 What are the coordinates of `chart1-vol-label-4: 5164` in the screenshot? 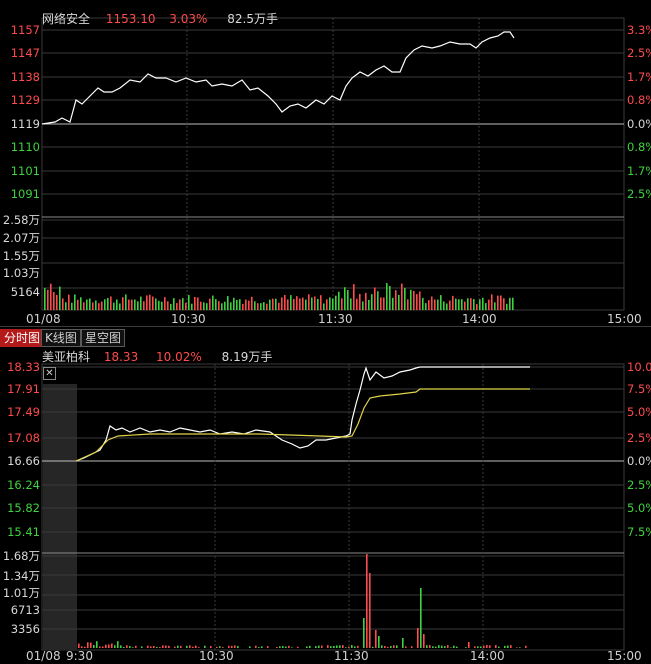 It's located at (25, 292).